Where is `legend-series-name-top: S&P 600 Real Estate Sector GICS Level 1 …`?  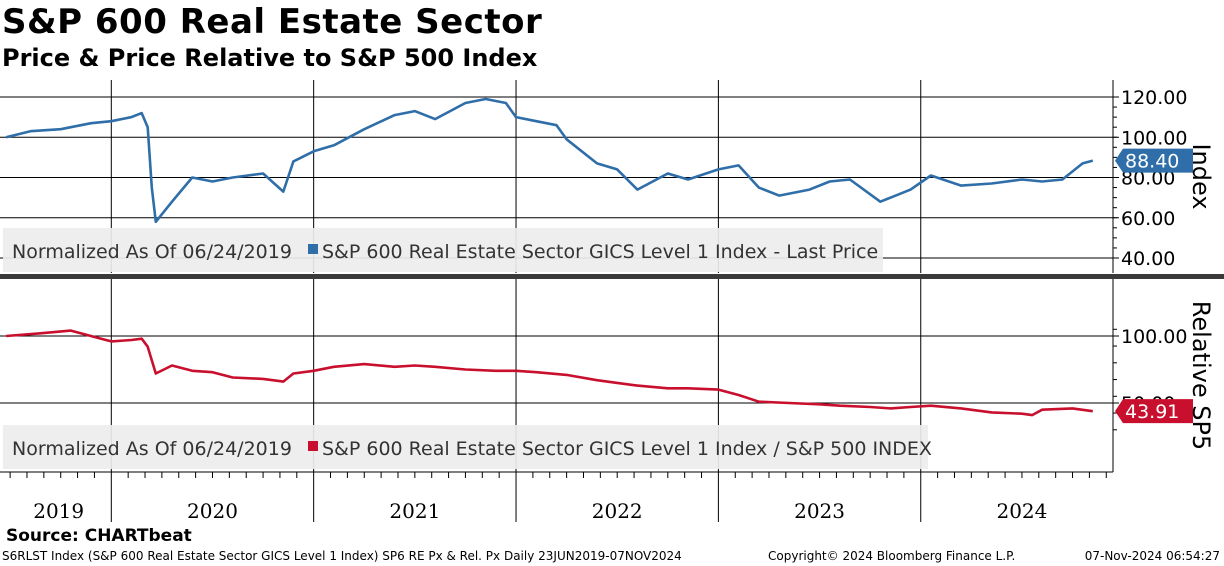 legend-series-name-top: S&P 600 Real Estate Sector GICS Level 1 … is located at coordinates (600, 252).